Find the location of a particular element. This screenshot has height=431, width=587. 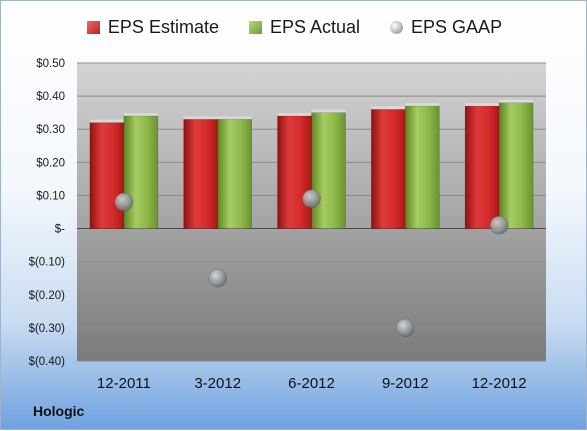

y-tick-label: $0.30 is located at coordinates (50, 130).